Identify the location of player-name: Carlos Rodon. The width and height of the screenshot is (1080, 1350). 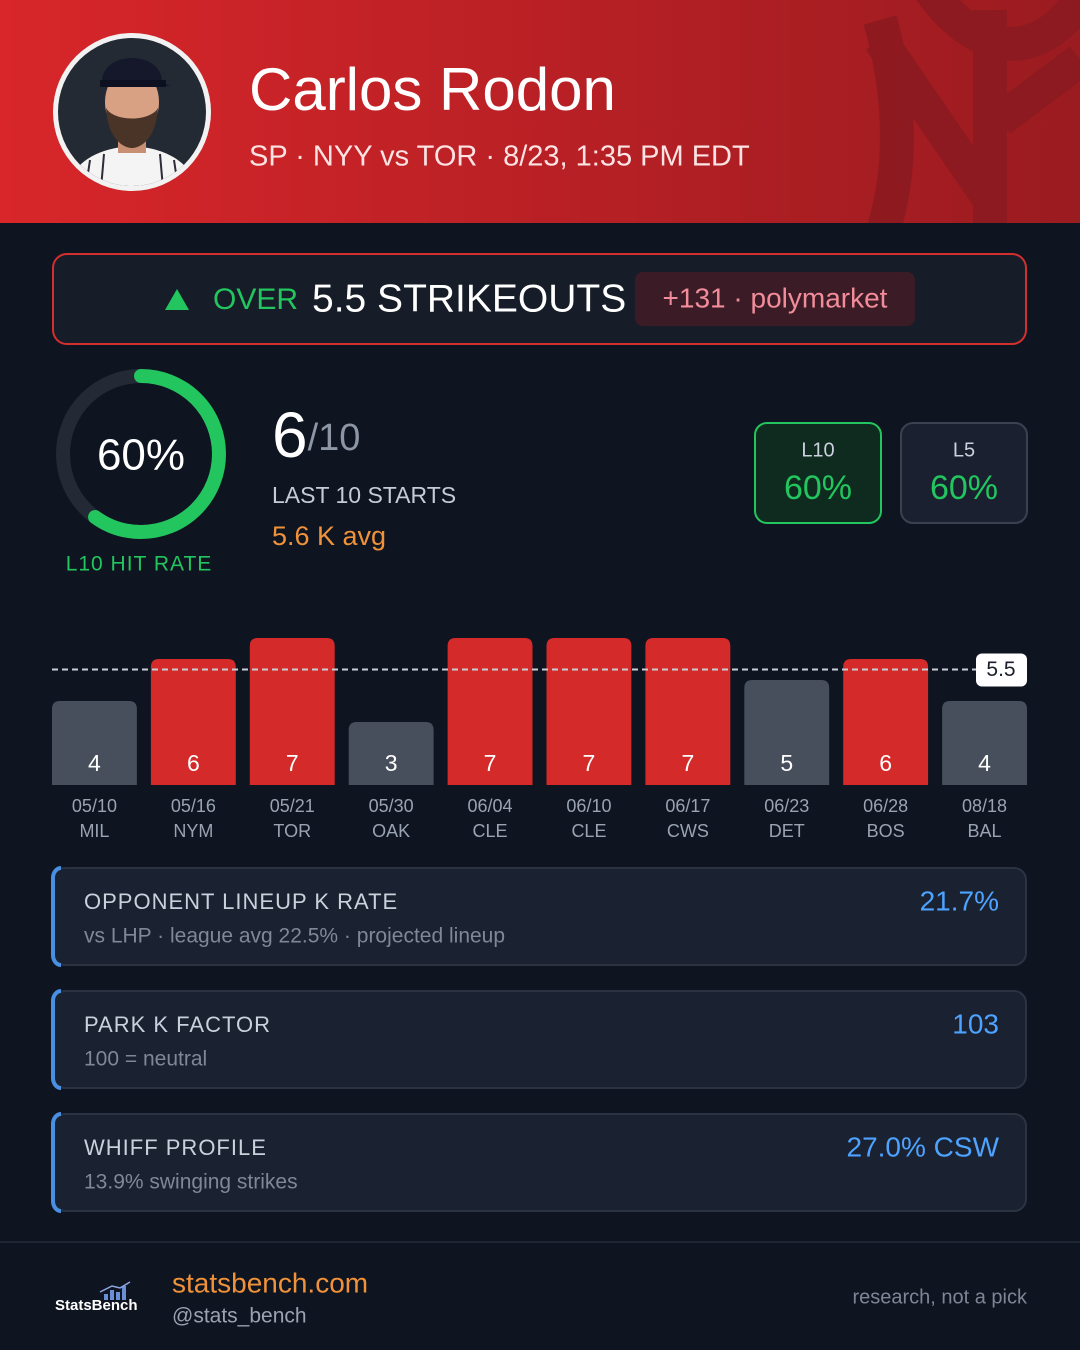
(432, 89).